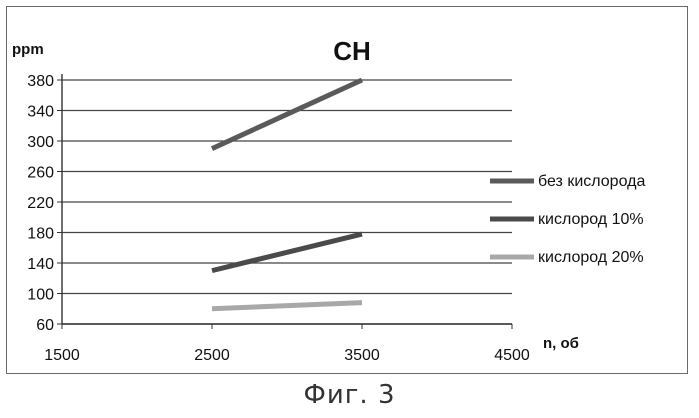 The height and width of the screenshot is (418, 699). What do you see at coordinates (591, 219) in the screenshot?
I see `legend-label-1: кислород 10%` at bounding box center [591, 219].